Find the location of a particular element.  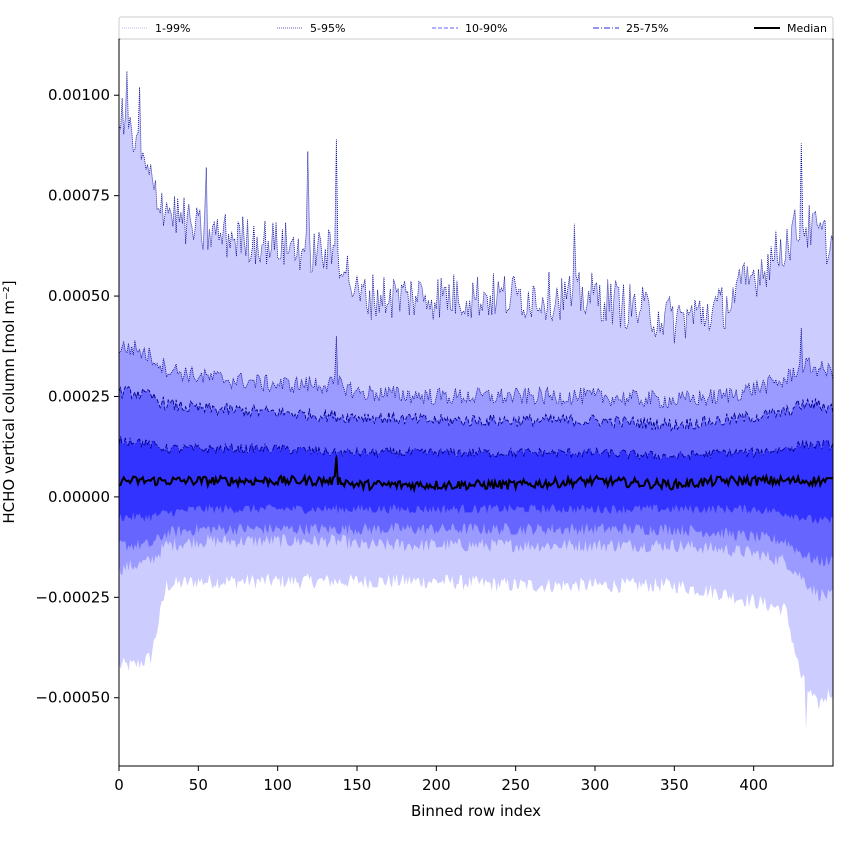

y-tick-label: 0.00025 is located at coordinates (79, 396).